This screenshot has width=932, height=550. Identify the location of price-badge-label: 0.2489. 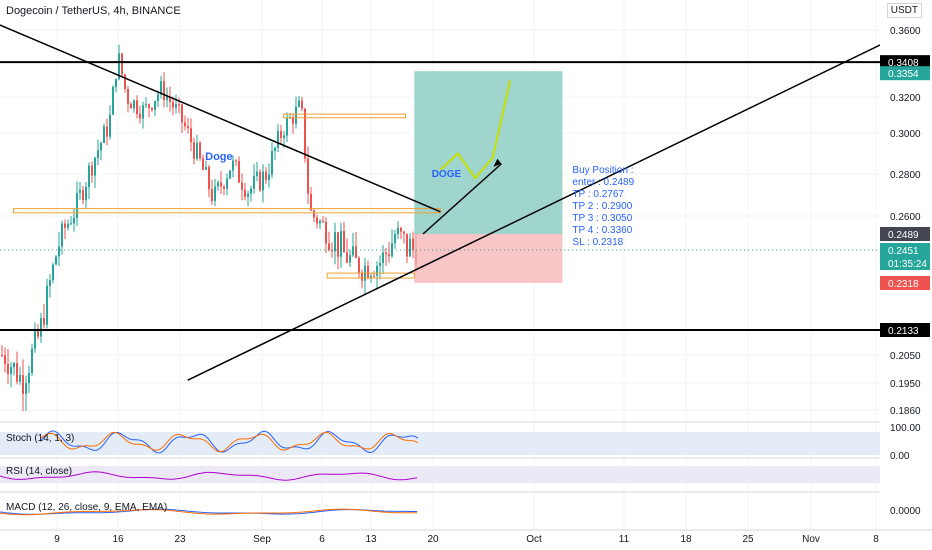
(903, 235).